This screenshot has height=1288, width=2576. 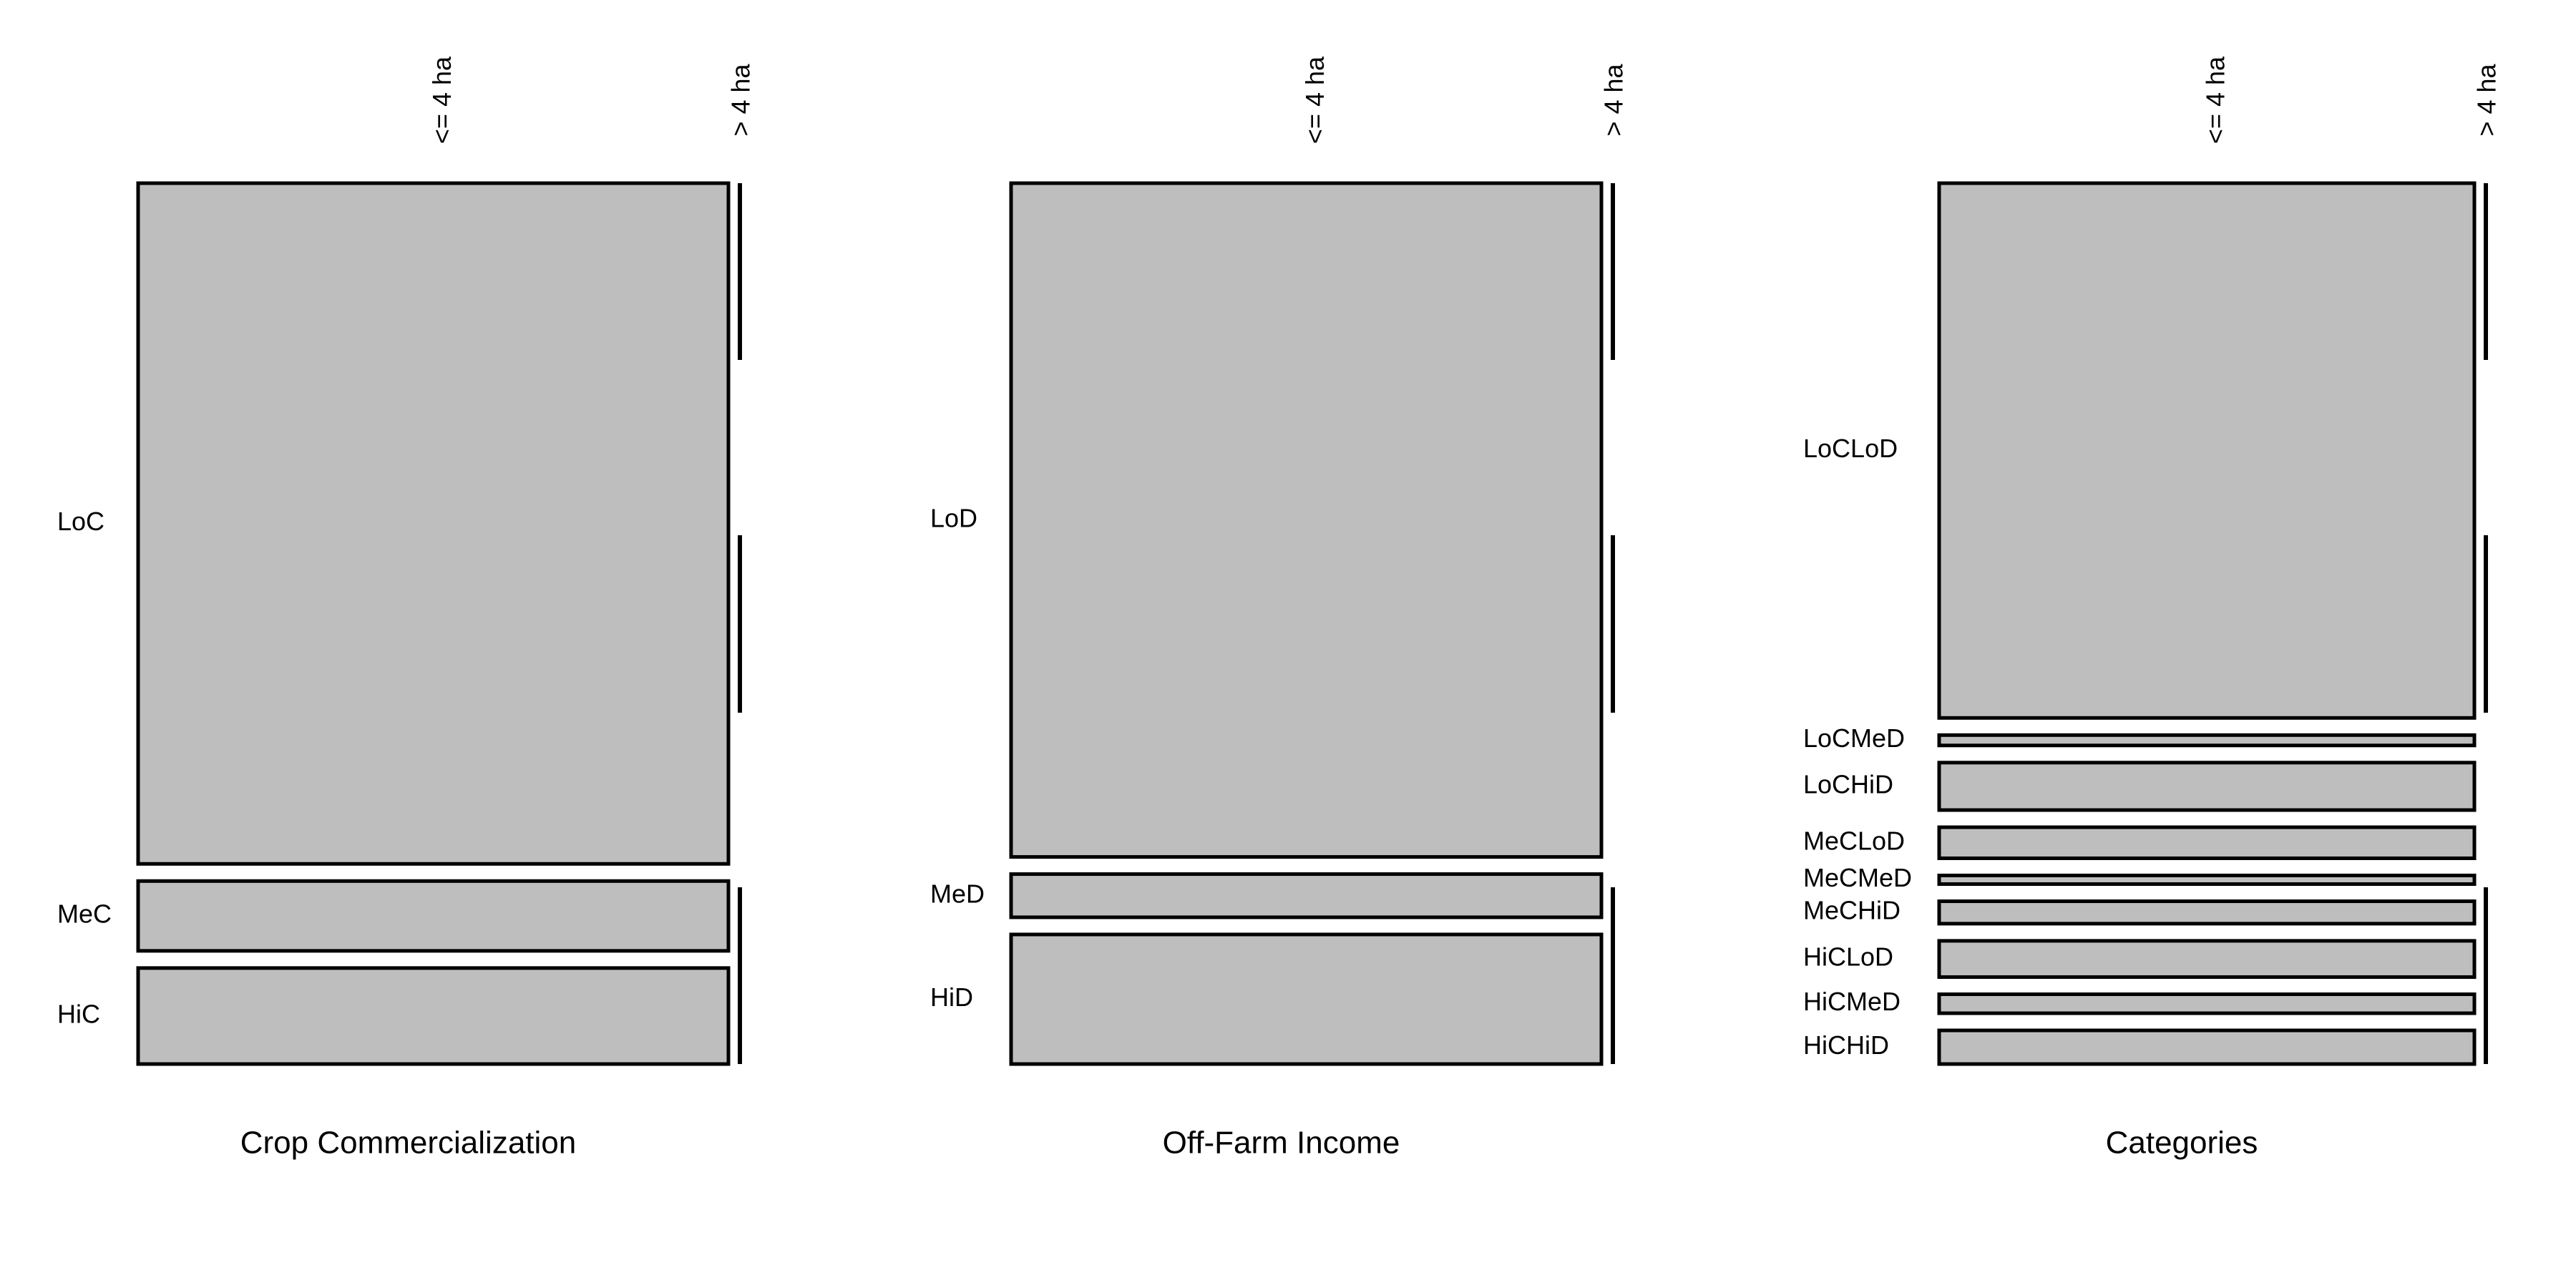 What do you see at coordinates (957, 894) in the screenshot?
I see `row-label: MeD` at bounding box center [957, 894].